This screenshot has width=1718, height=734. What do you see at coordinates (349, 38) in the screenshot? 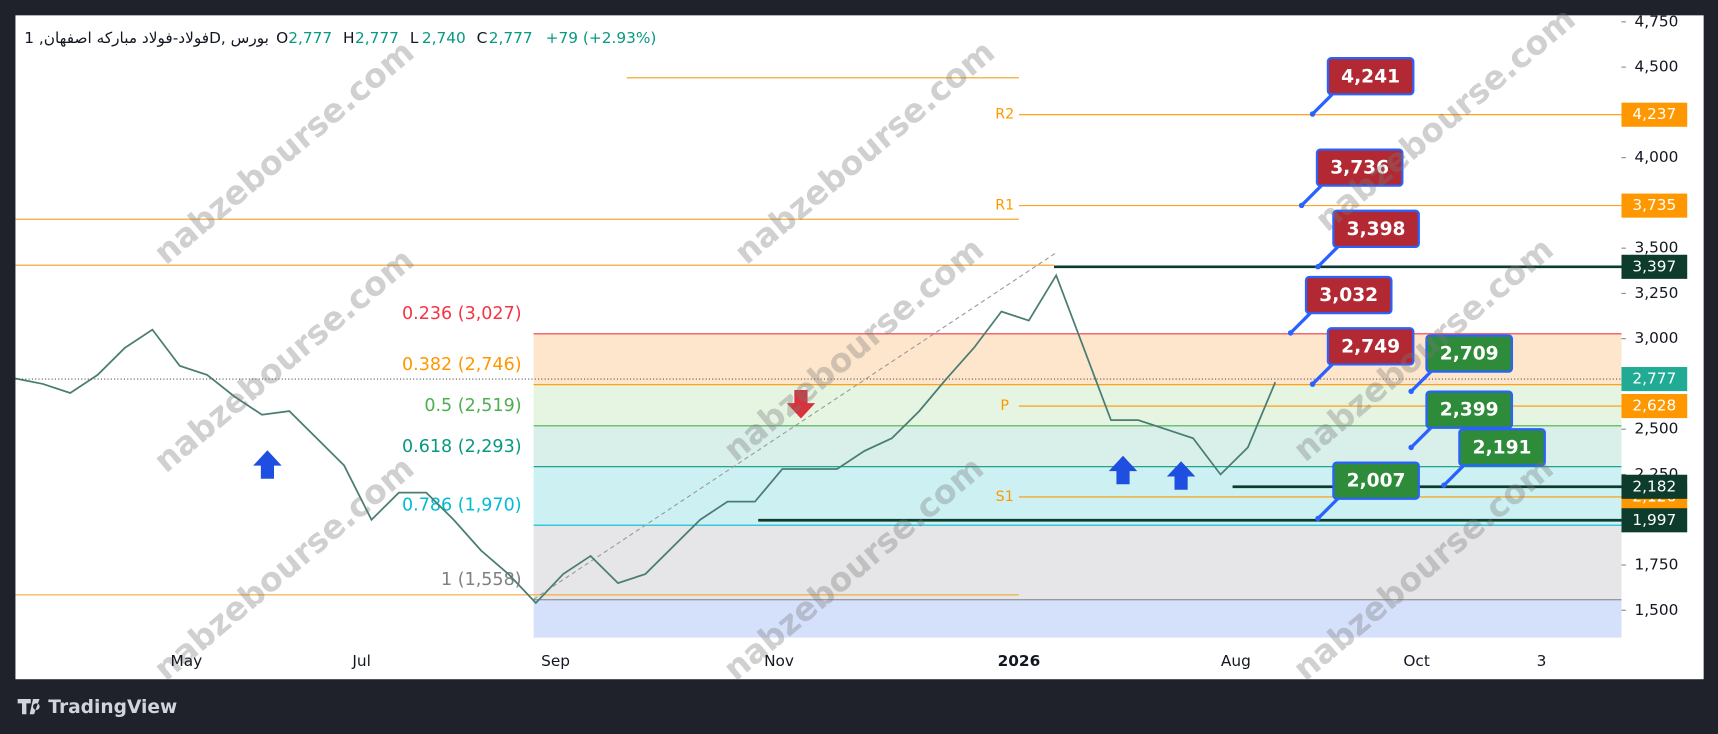
I see `ohlc-key: H` at bounding box center [349, 38].